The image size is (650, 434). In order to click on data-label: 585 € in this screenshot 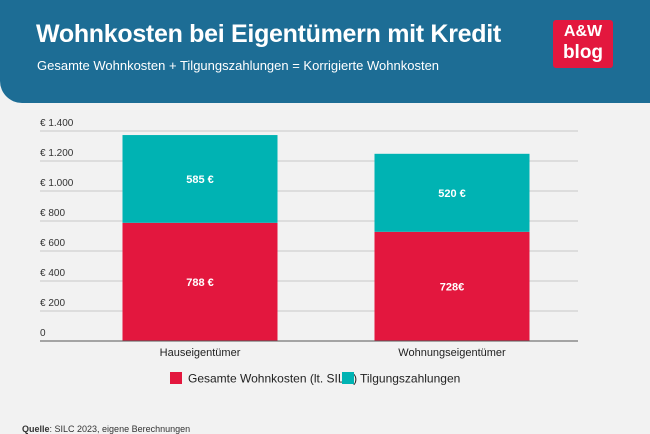, I will do `click(200, 180)`.